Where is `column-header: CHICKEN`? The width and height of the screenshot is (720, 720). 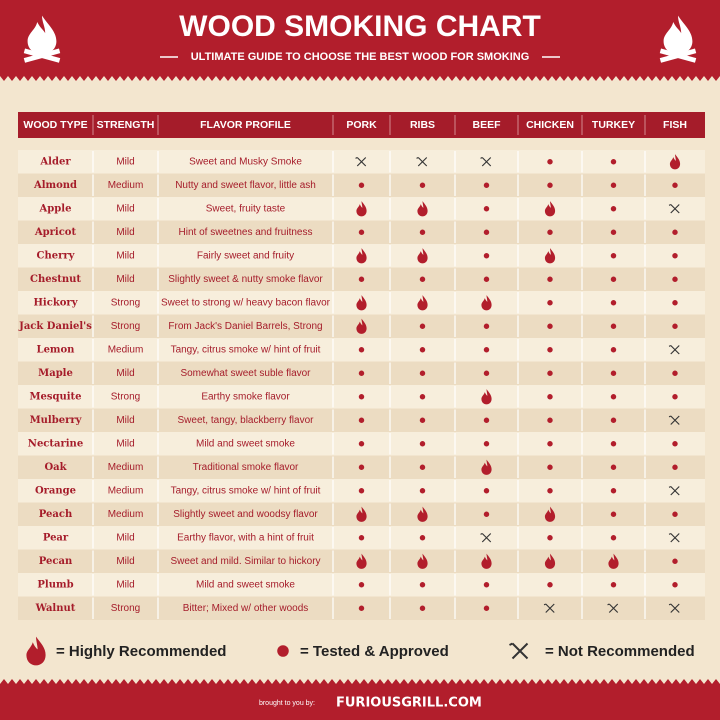 column-header: CHICKEN is located at coordinates (550, 125).